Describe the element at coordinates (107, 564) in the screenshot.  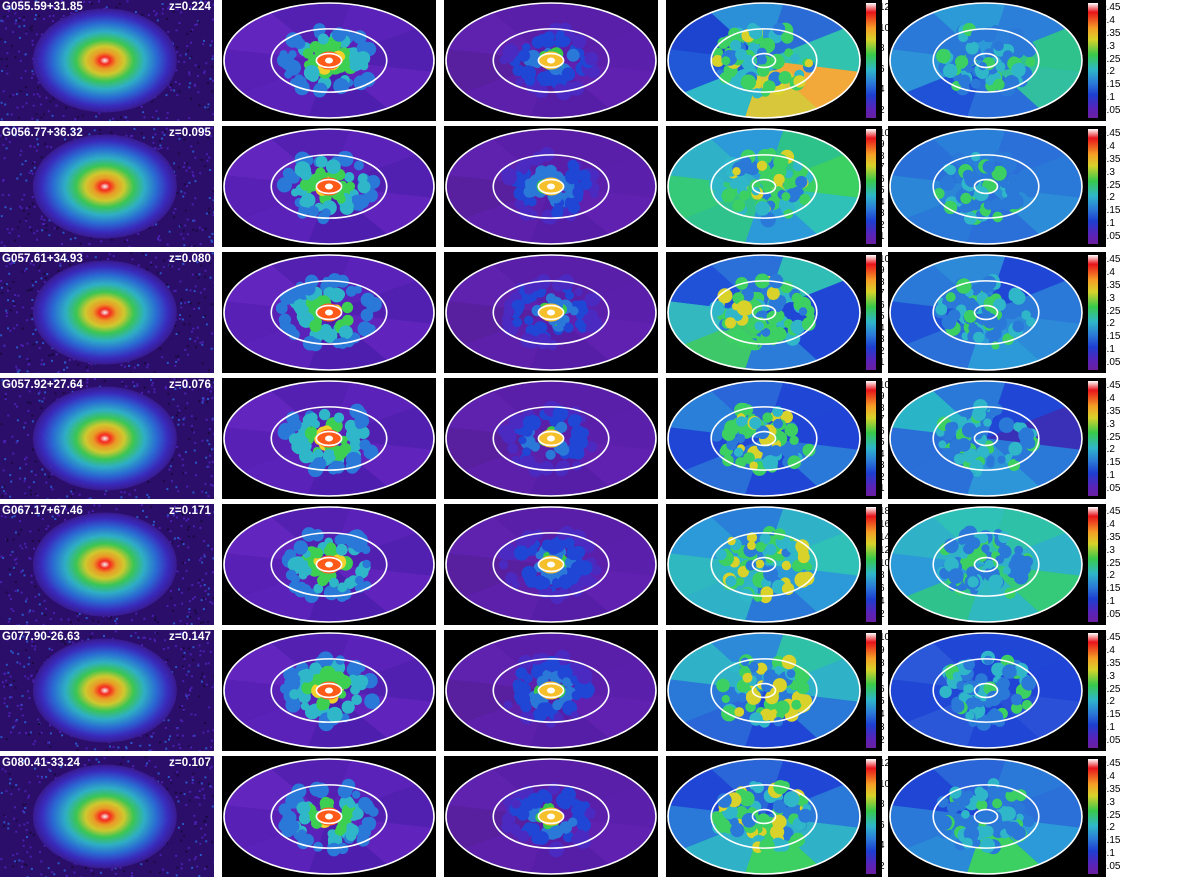
I see `xray-image-panel: G067.17+67.46 z=0.171` at that location.